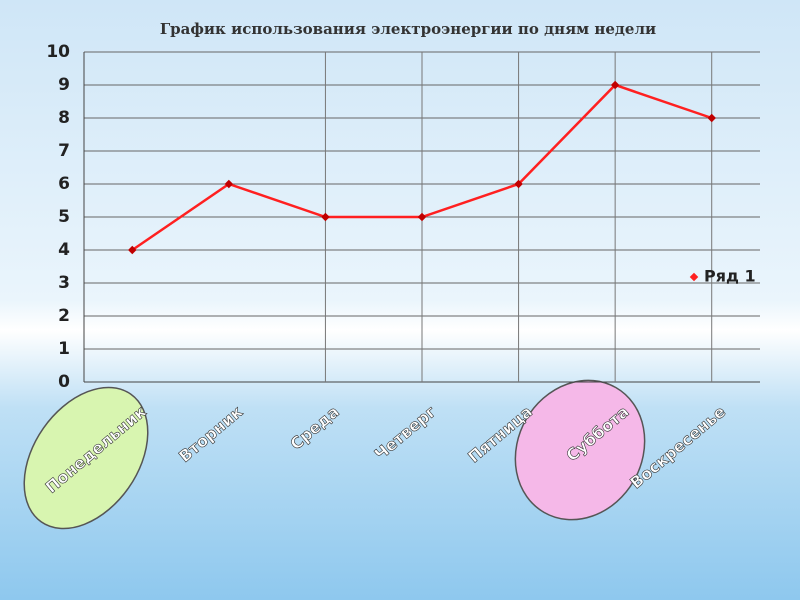 The height and width of the screenshot is (604, 800). What do you see at coordinates (64, 184) in the screenshot?
I see `y-tick-label: 6` at bounding box center [64, 184].